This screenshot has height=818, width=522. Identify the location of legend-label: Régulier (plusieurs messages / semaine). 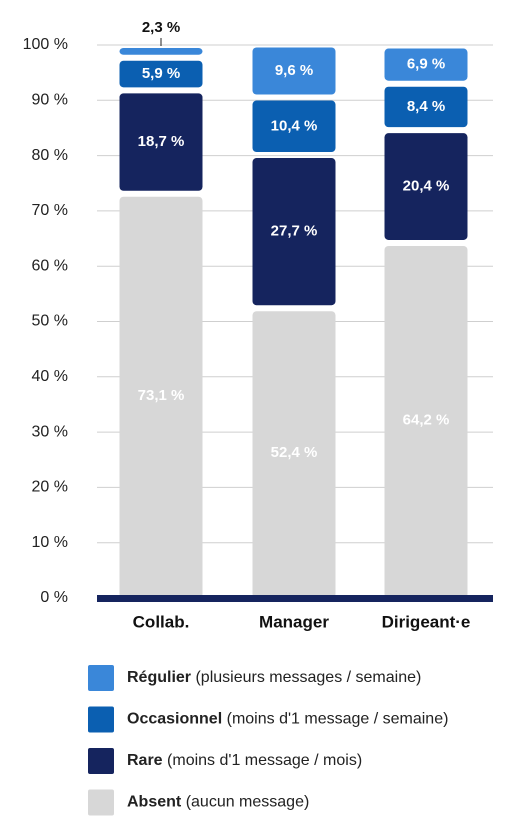
(274, 677).